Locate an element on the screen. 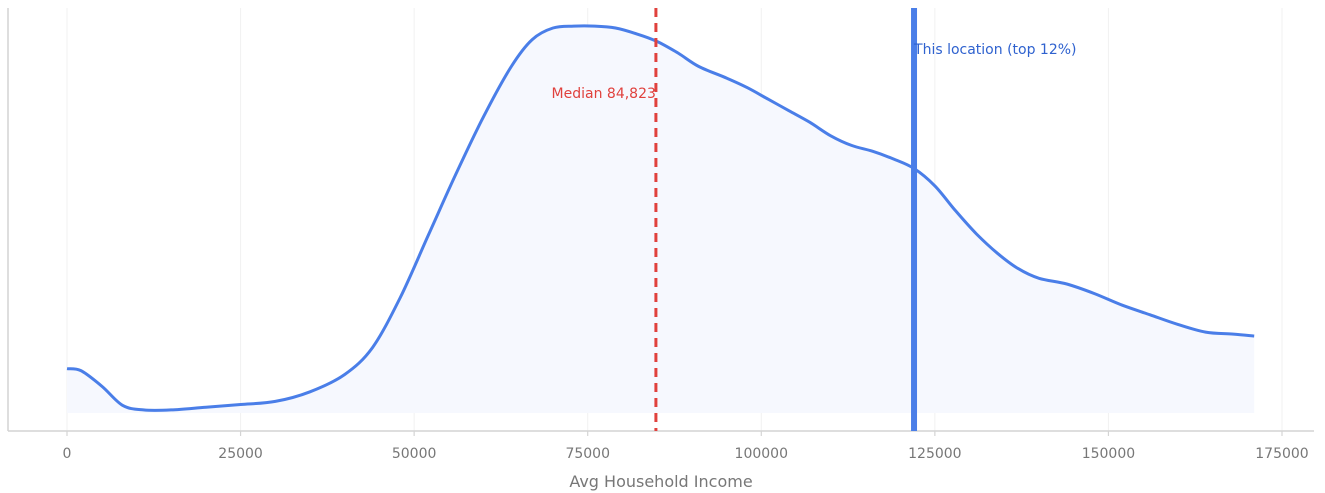  x-tick-label-7: 175000 is located at coordinates (1281, 454).